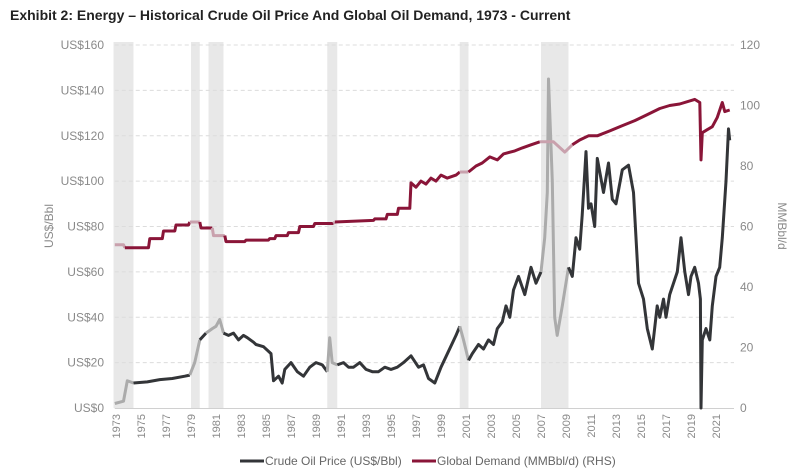 This screenshot has height=474, width=796. Describe the element at coordinates (567, 426) in the screenshot. I see `x-tick-label: 2009` at that location.